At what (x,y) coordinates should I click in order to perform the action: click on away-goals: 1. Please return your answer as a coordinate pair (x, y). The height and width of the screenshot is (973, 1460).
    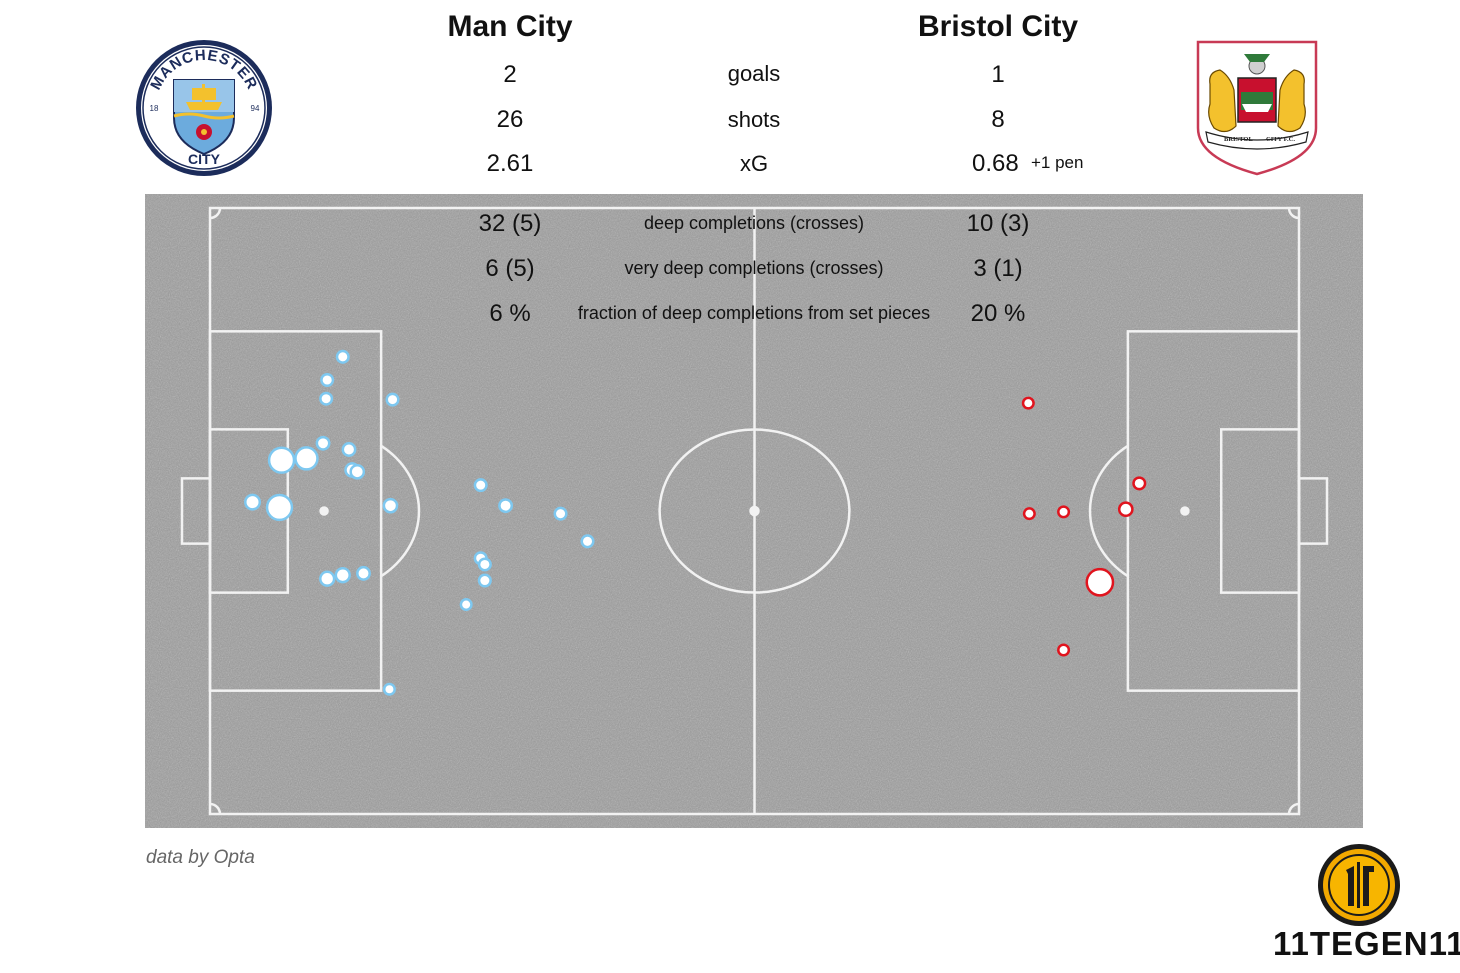
    Looking at the image, I should click on (998, 74).